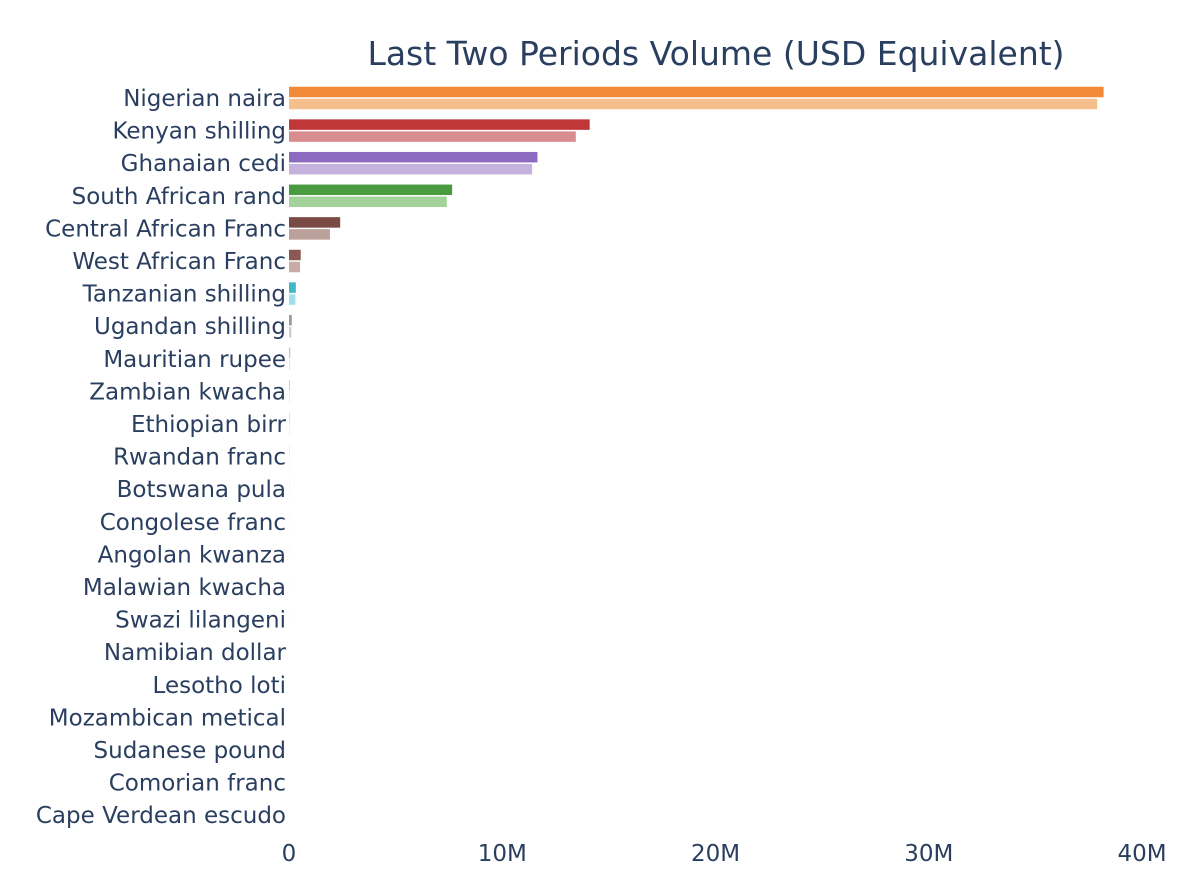  Describe the element at coordinates (192, 555) in the screenshot. I see `category-label: Angolan kwanza` at that location.